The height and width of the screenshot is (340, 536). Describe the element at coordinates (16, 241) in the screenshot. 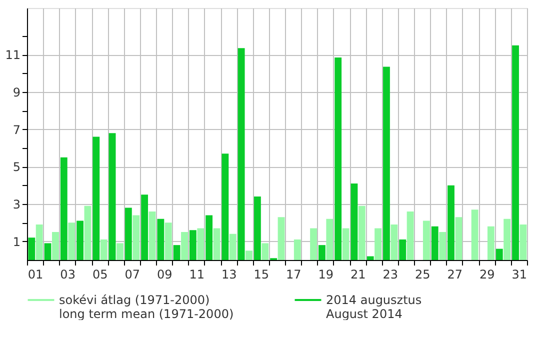

I see `y-tick-label: 1` at that location.